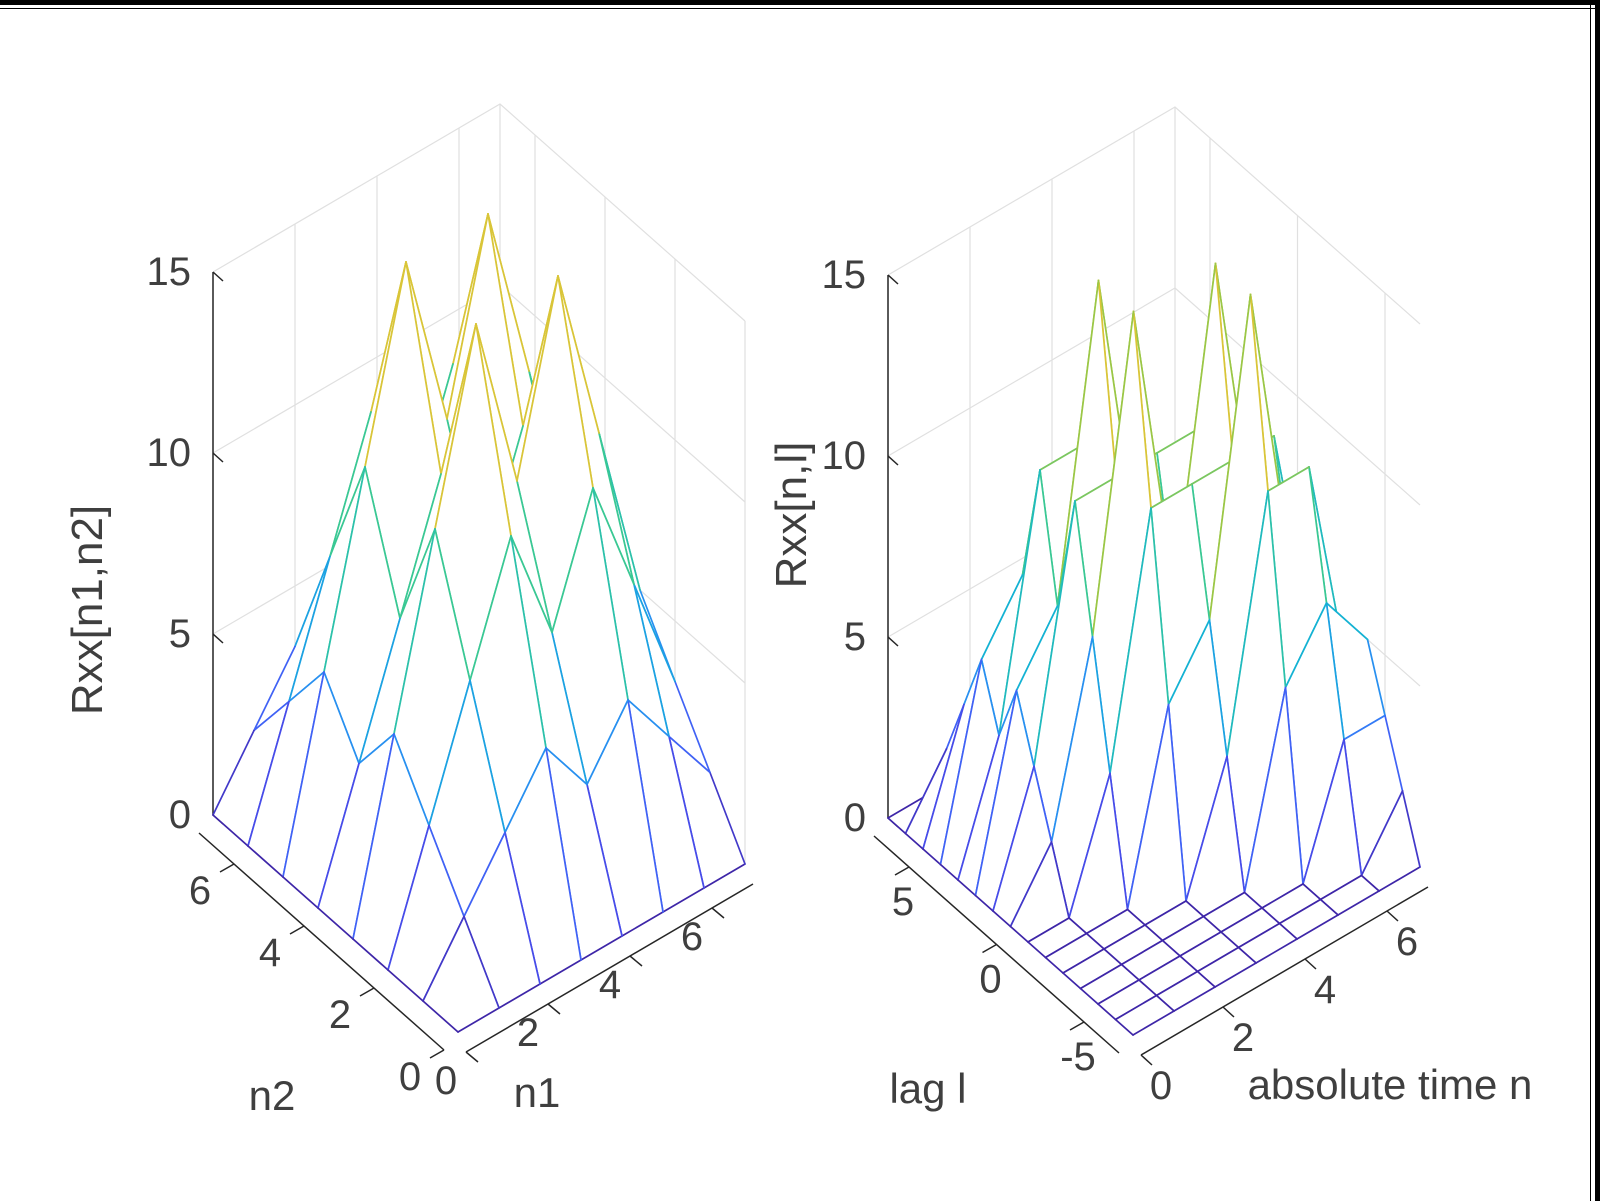 Image resolution: width=1600 pixels, height=1201 pixels. What do you see at coordinates (1078, 1057) in the screenshot?
I see `y-tick-label: -5` at bounding box center [1078, 1057].